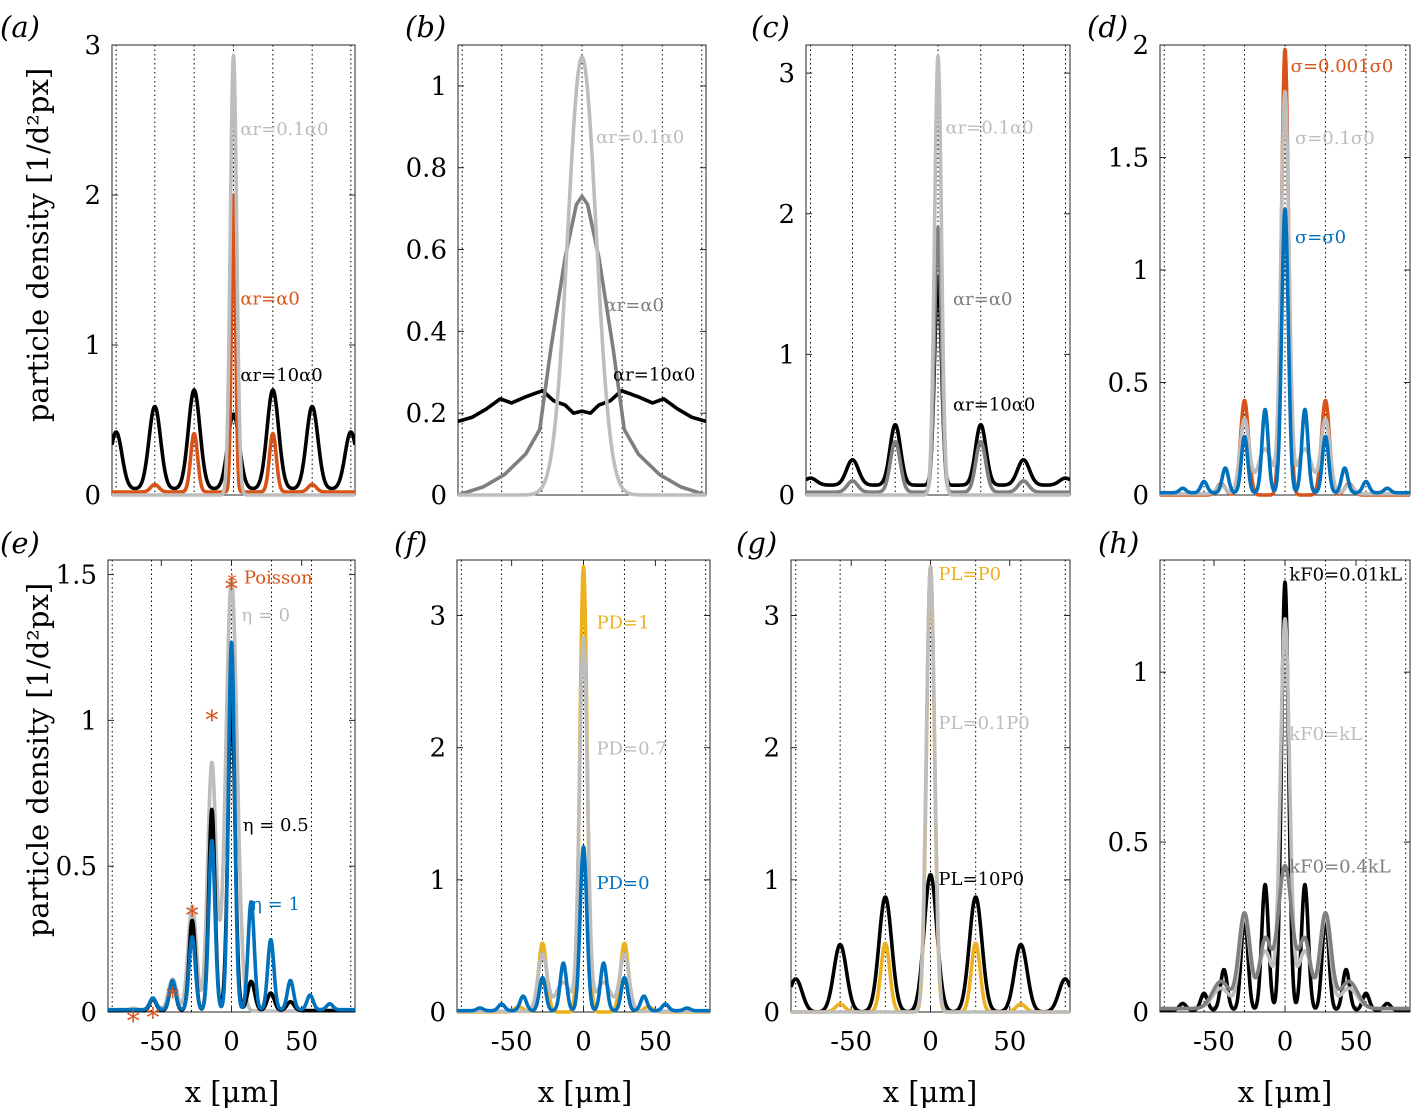 The image size is (1412, 1120). I want to click on panel-label: (a), so click(20, 27).